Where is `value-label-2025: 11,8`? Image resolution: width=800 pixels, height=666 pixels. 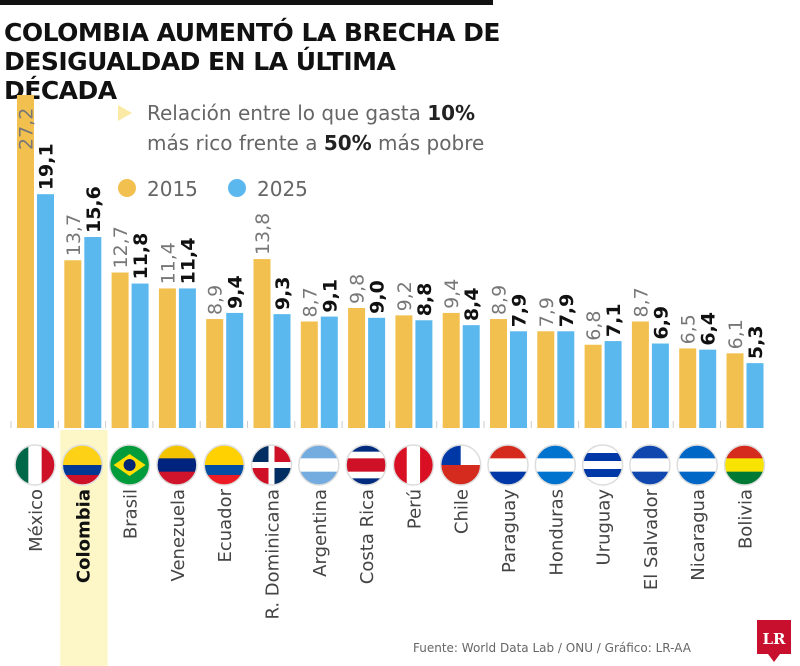 value-label-2025: 11,8 is located at coordinates (141, 256).